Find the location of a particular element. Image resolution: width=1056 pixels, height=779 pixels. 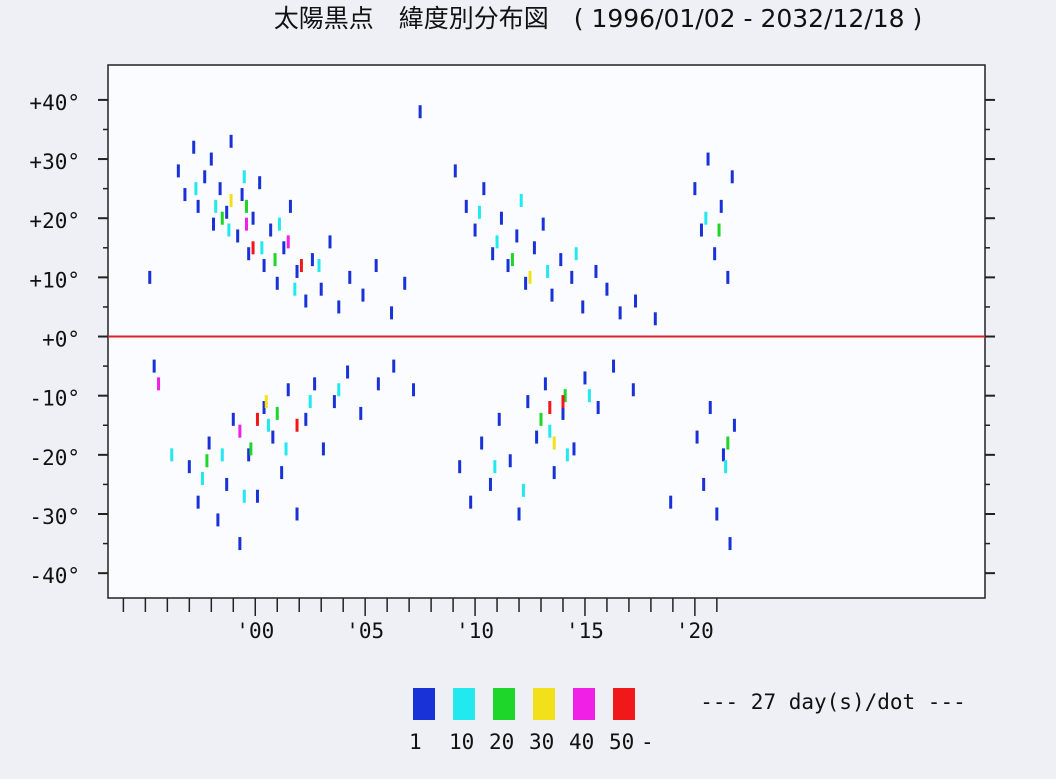

legend-label: 50 is located at coordinates (621, 742).